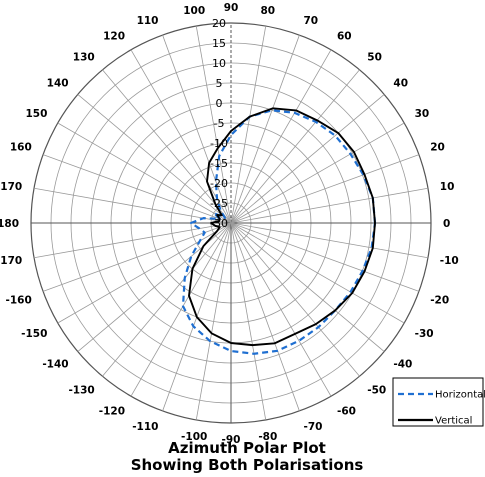 The height and width of the screenshot is (477, 485). Describe the element at coordinates (58, 84) in the screenshot. I see `angle-tick-label: 140` at that location.